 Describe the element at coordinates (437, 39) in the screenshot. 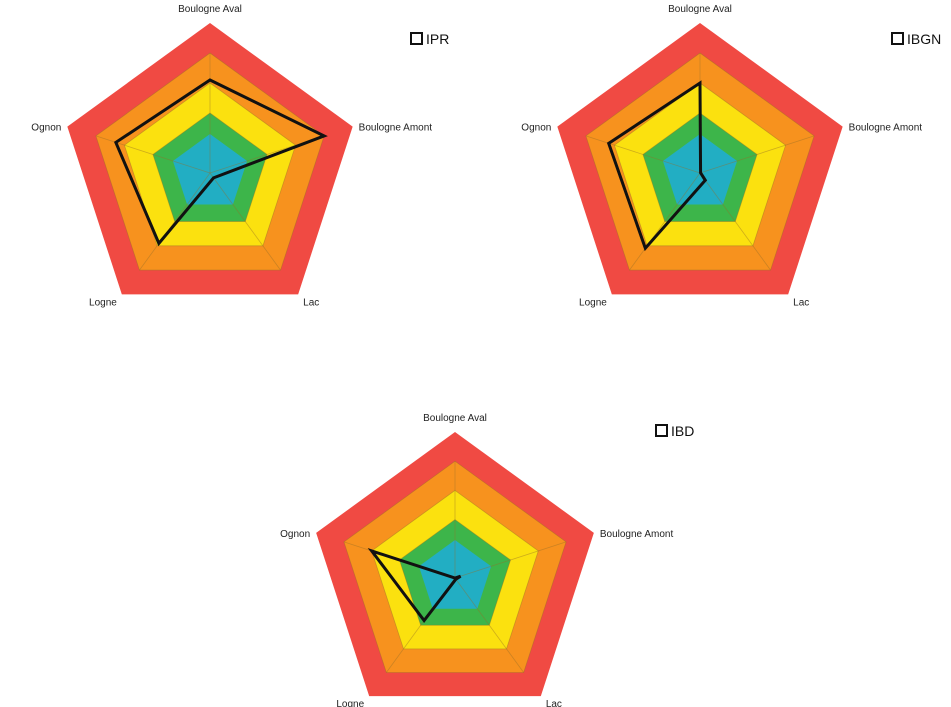

I see `legend-label-ipr: IPR` at that location.